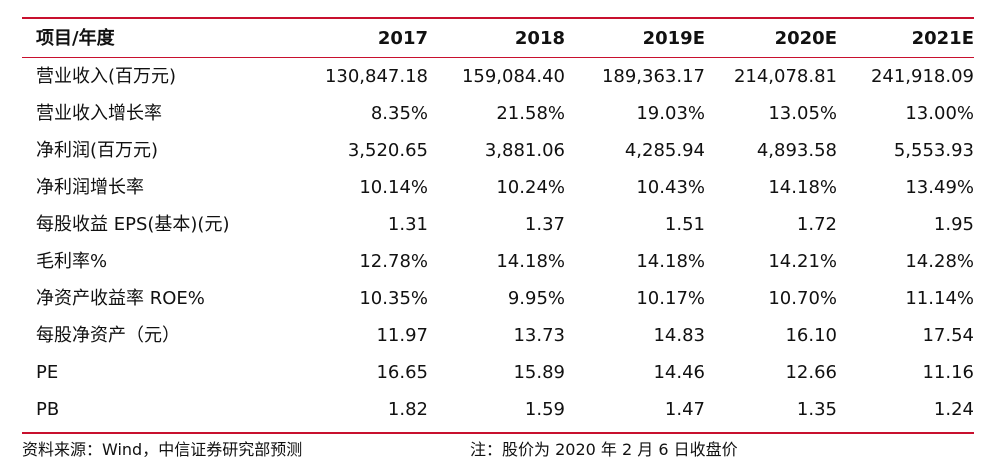 The image size is (996, 470). What do you see at coordinates (816, 224) in the screenshot?
I see `table-cell: 1.72` at bounding box center [816, 224].